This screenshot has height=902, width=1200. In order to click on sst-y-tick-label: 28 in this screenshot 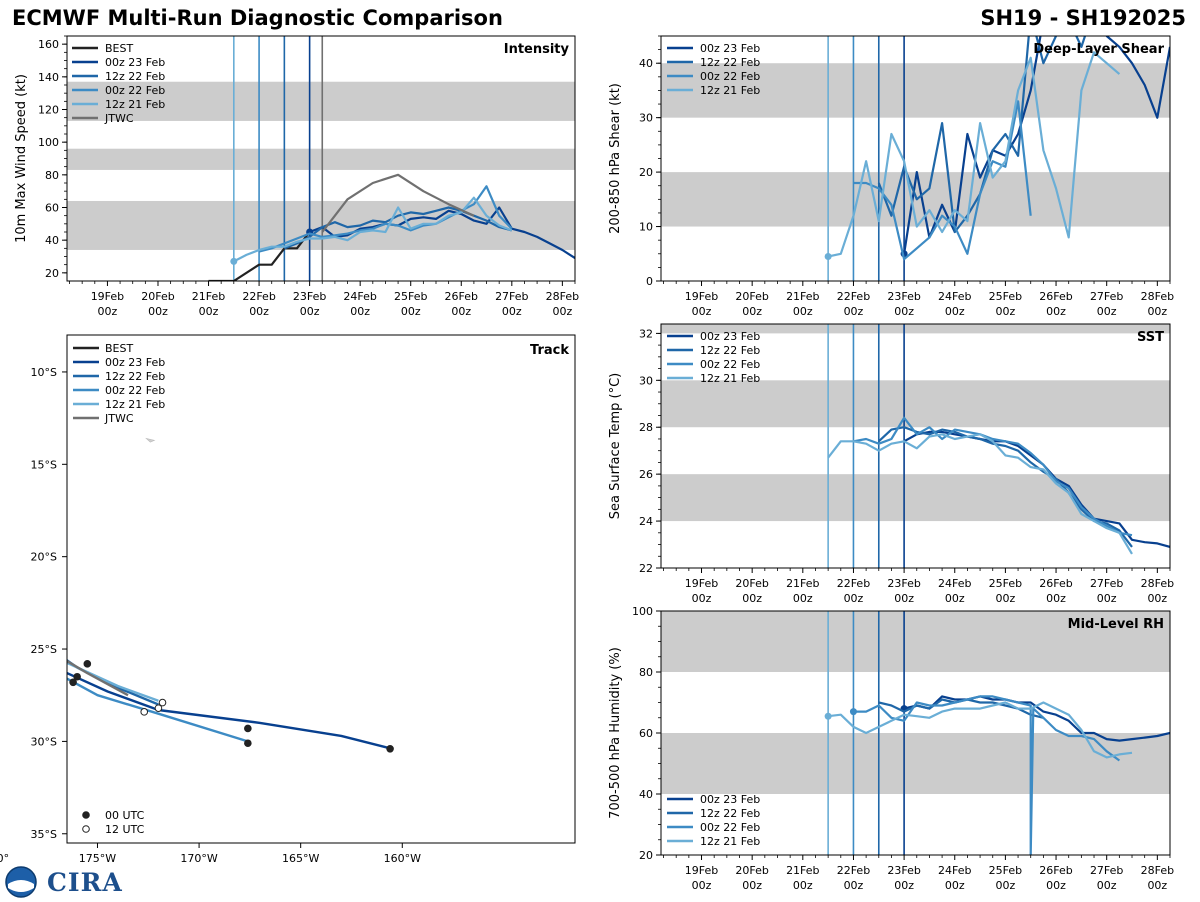, I will do `click(646, 427)`.